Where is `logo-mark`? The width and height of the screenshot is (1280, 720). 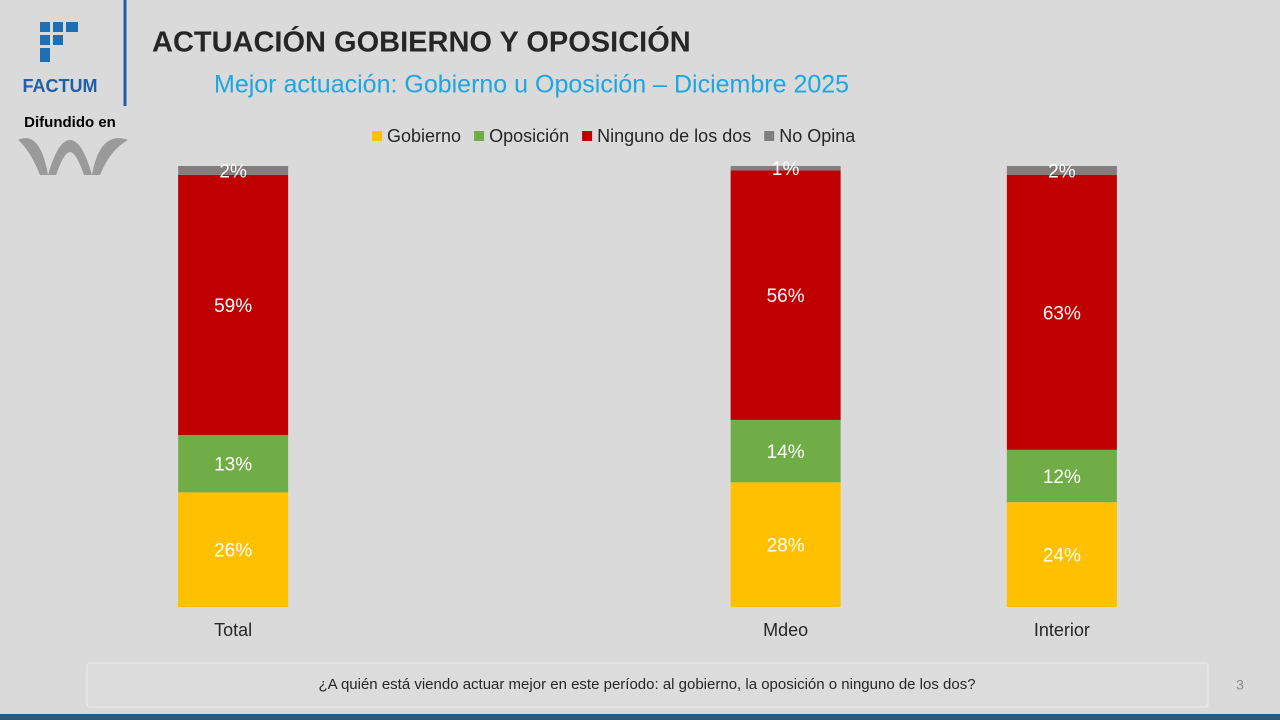 logo-mark is located at coordinates (59, 42).